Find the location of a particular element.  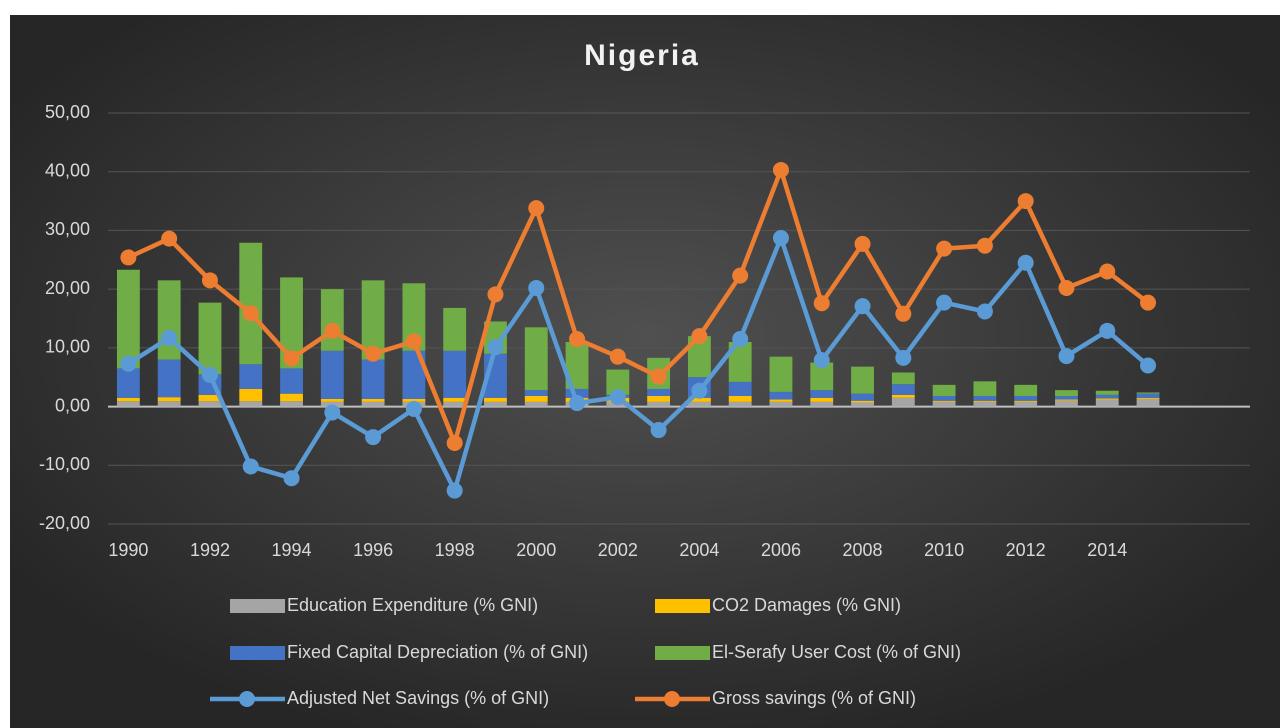

legend-item: Gross savings (% of GNI) is located at coordinates (775, 698).